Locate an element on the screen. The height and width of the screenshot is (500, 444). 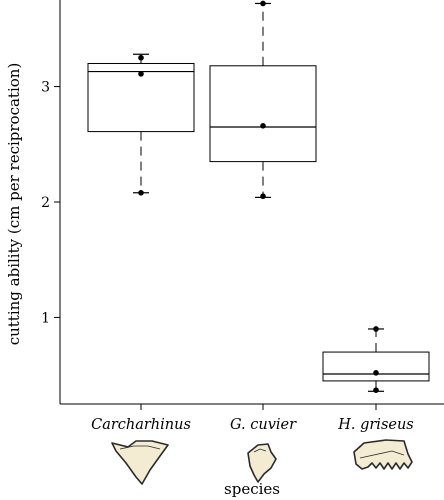
g-cuvier-tooth-icon is located at coordinates (262, 463).